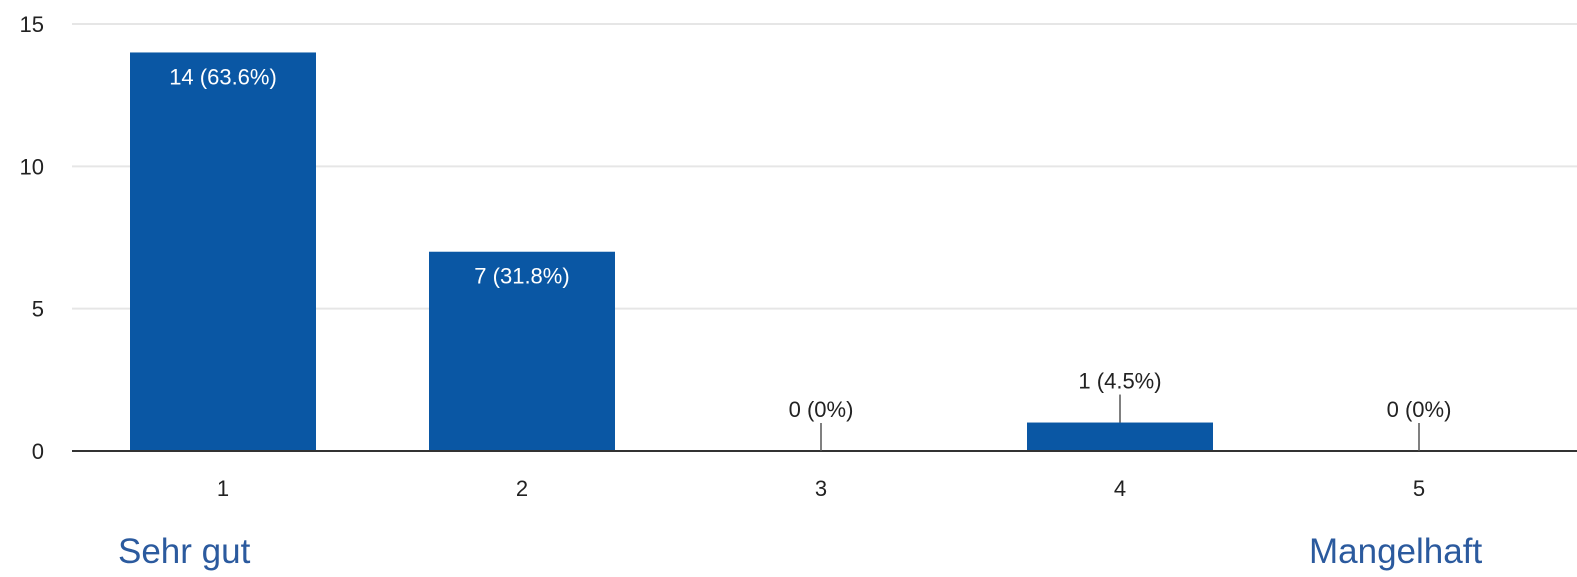 The height and width of the screenshot is (577, 1577). What do you see at coordinates (1120, 488) in the screenshot?
I see `x-tick-label: 4` at bounding box center [1120, 488].